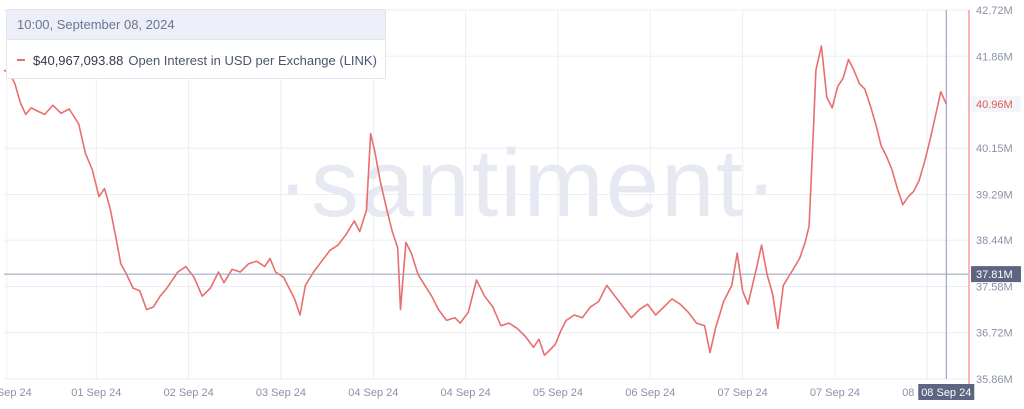 This screenshot has width=1024, height=409. I want to click on y-tick-label: 35.86M, so click(994, 380).